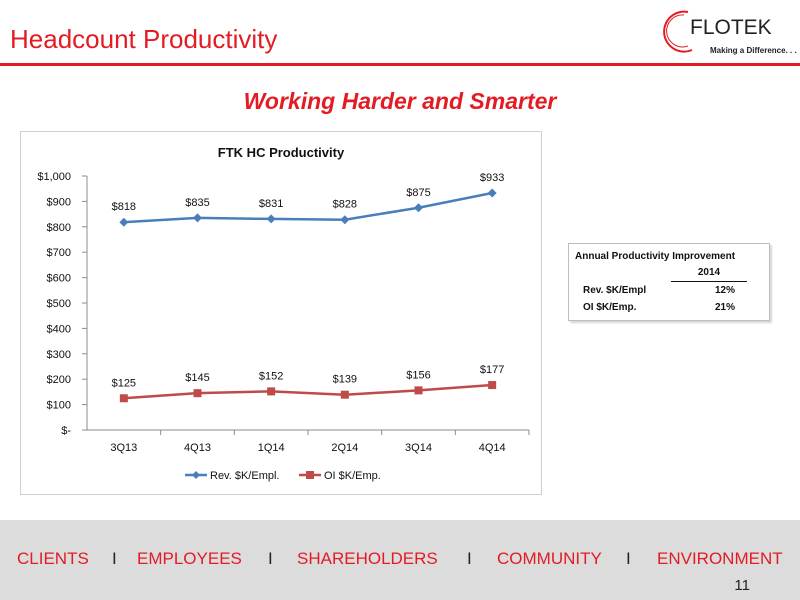 This screenshot has width=800, height=600. Describe the element at coordinates (367, 558) in the screenshot. I see `footer-item-shareholders: SHAREHOLDERS` at that location.